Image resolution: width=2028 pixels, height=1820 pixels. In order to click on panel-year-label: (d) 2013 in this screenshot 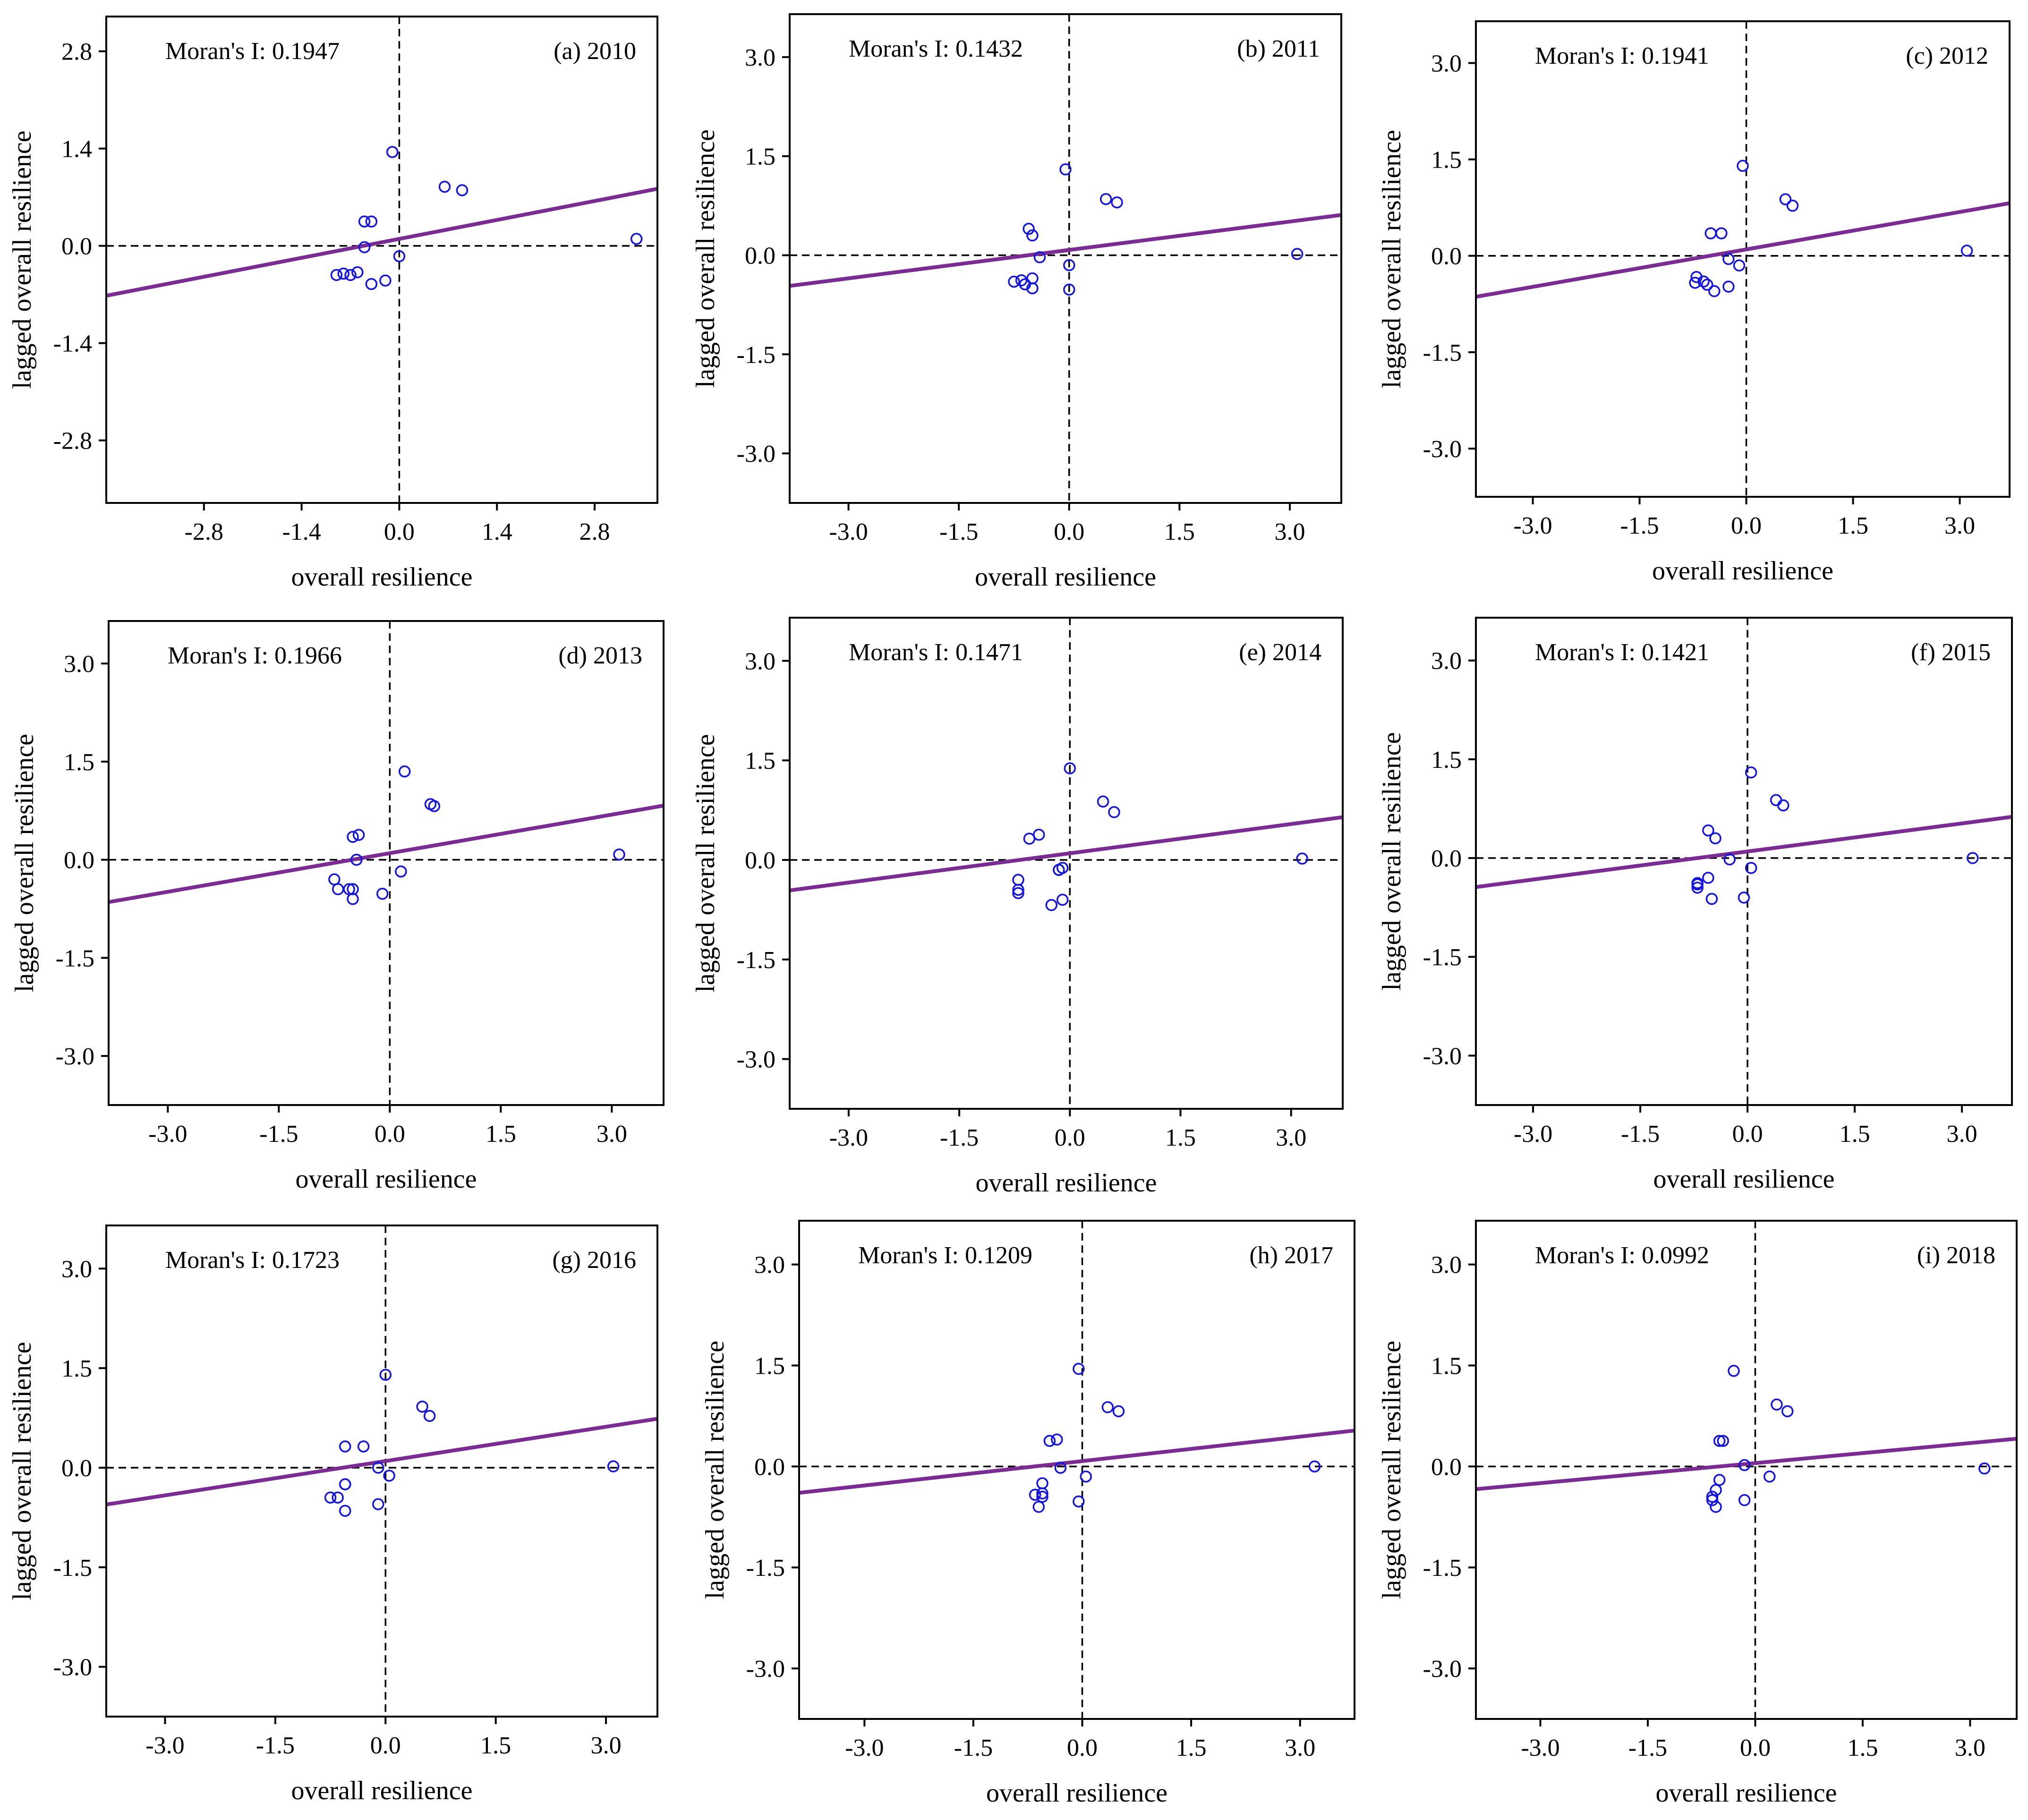, I will do `click(600, 655)`.